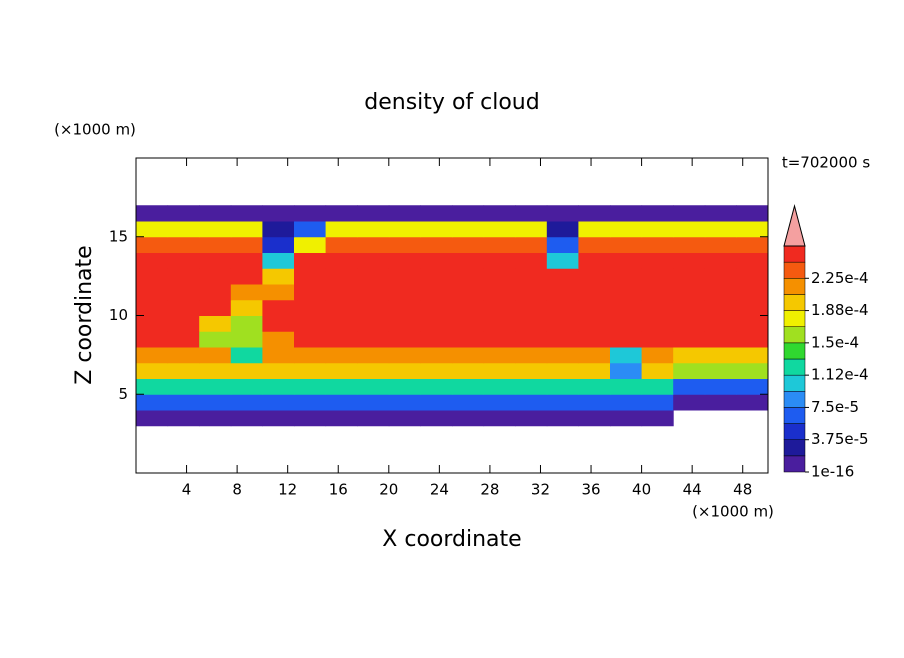  What do you see at coordinates (118, 236) in the screenshot?
I see `y-tick-label: 15` at bounding box center [118, 236].